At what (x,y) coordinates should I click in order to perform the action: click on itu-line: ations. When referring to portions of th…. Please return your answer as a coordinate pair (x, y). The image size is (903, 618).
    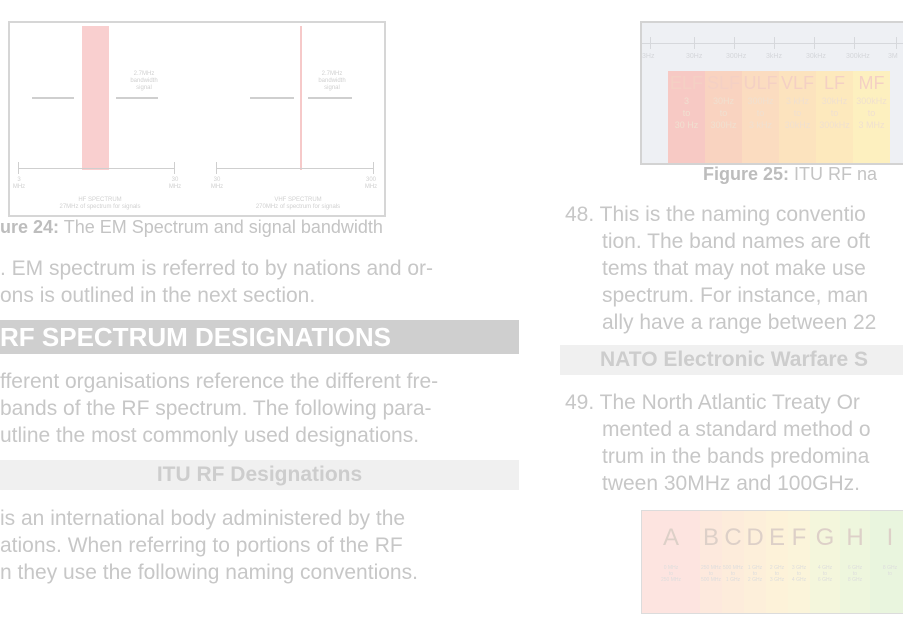
    Looking at the image, I should click on (201, 545).